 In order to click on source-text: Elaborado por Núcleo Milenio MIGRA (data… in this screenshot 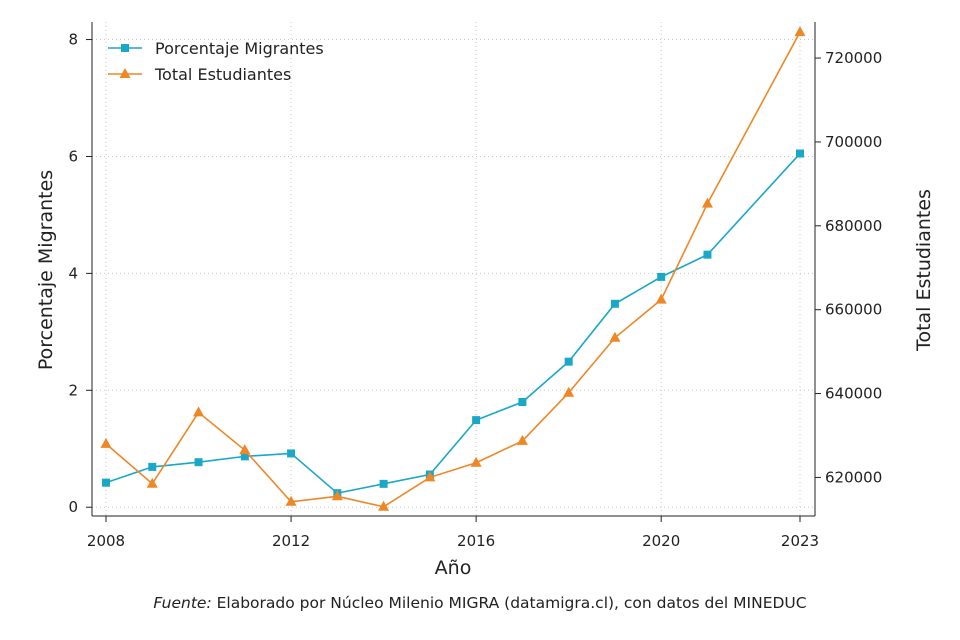, I will do `click(511, 603)`.